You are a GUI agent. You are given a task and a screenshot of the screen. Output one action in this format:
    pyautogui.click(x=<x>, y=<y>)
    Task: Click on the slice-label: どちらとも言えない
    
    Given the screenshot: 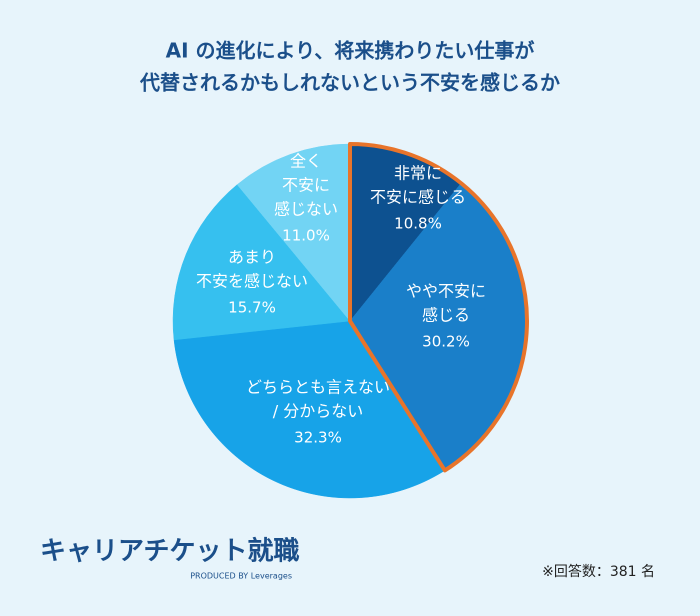 What is the action you would take?
    pyautogui.click(x=318, y=387)
    